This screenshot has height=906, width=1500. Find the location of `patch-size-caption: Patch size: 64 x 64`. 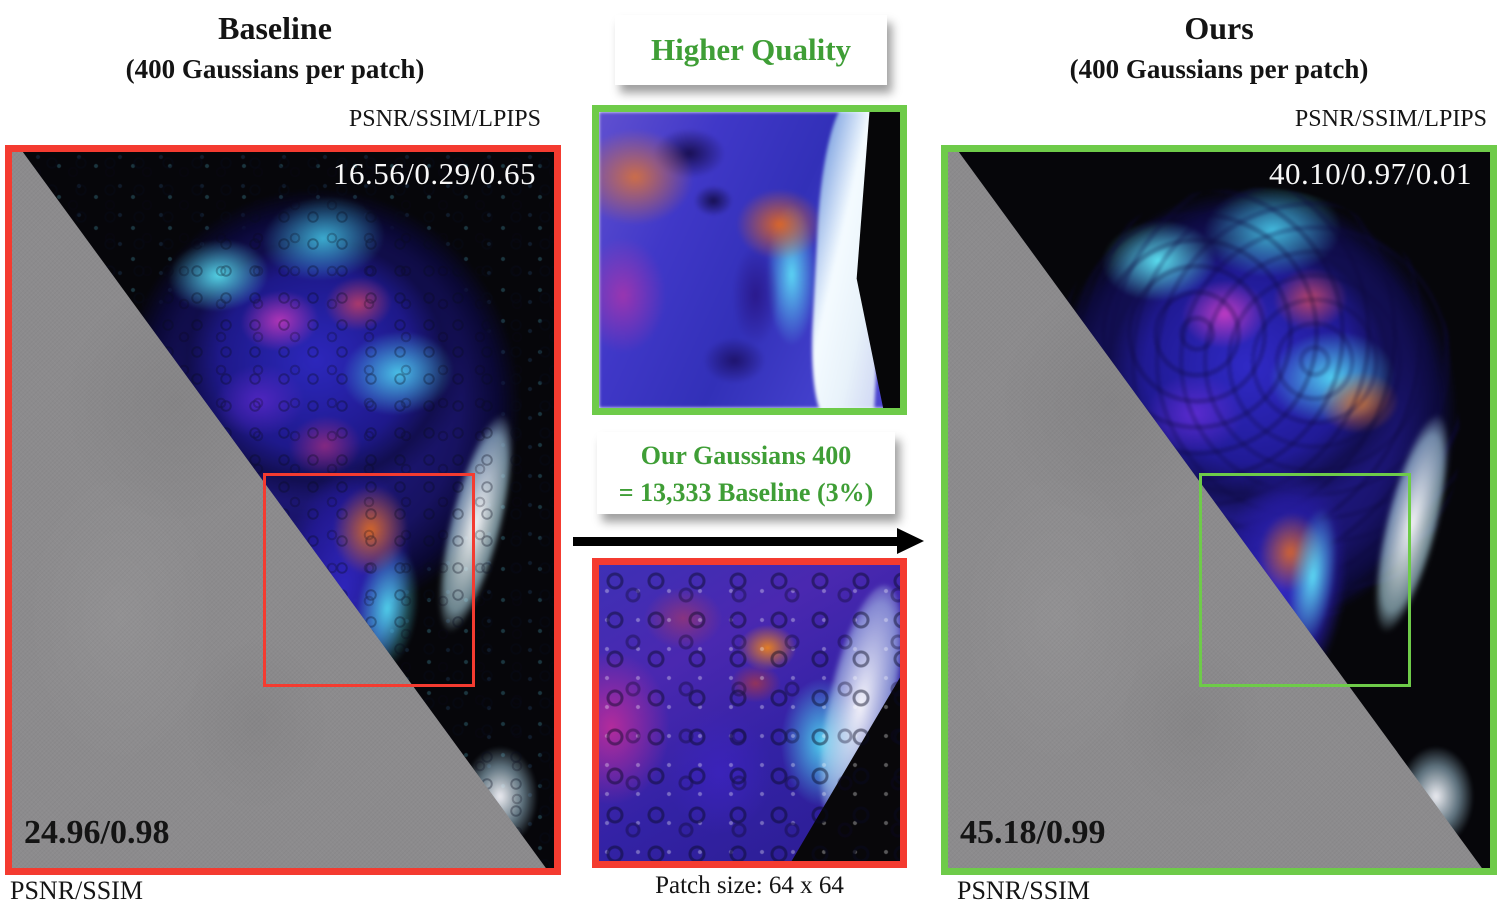

patch-size-caption: Patch size: 64 x 64 is located at coordinates (749, 885).